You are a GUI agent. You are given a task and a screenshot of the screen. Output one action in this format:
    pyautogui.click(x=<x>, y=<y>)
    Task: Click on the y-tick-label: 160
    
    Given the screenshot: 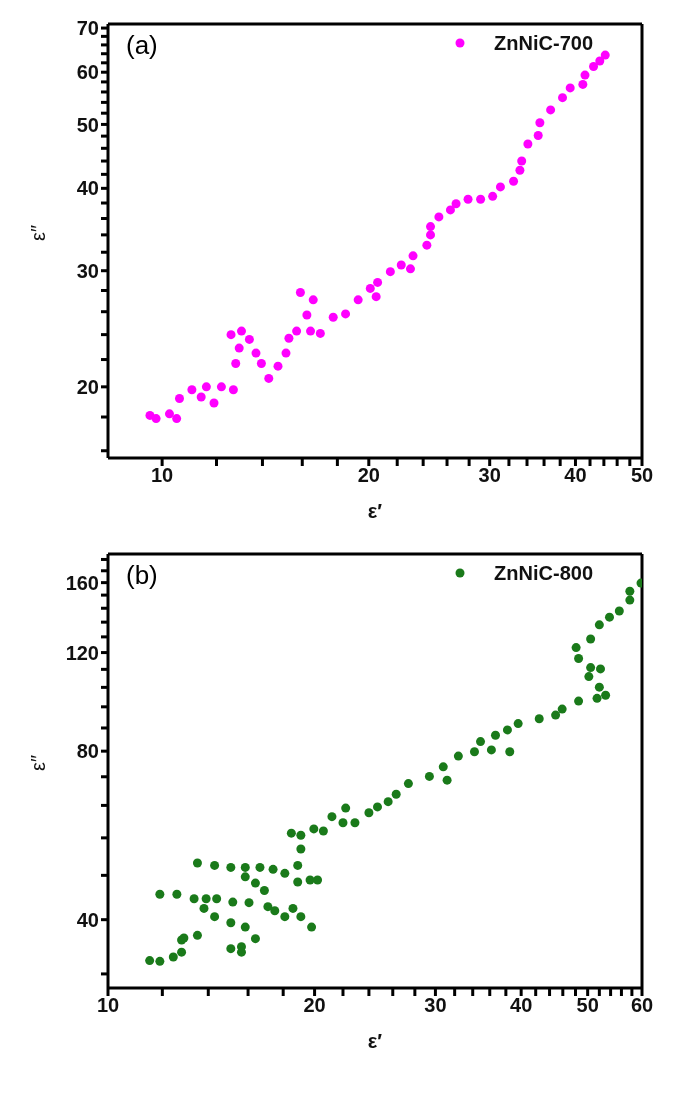 What is the action you would take?
    pyautogui.click(x=82, y=582)
    